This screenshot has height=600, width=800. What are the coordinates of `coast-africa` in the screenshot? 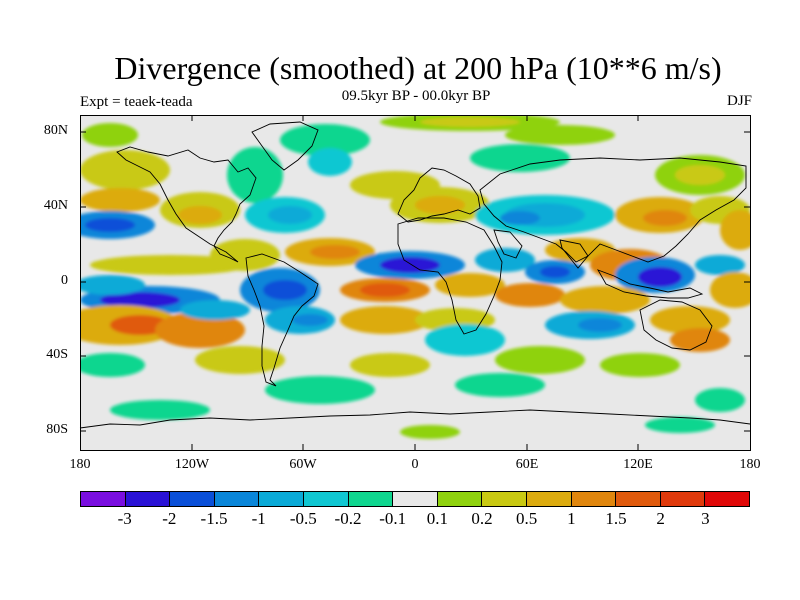 It's located at (450, 276).